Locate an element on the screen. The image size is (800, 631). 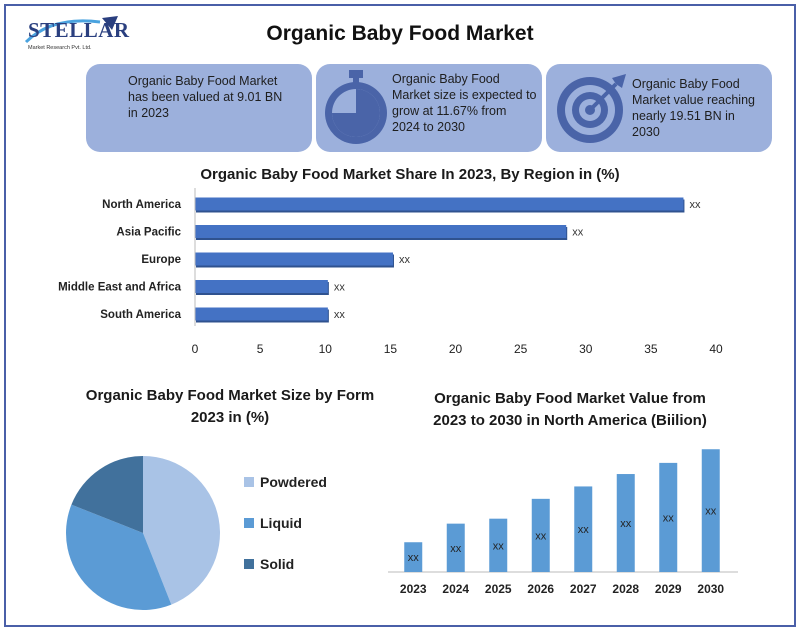
region-label: Asia Pacific is located at coordinates (148, 233).